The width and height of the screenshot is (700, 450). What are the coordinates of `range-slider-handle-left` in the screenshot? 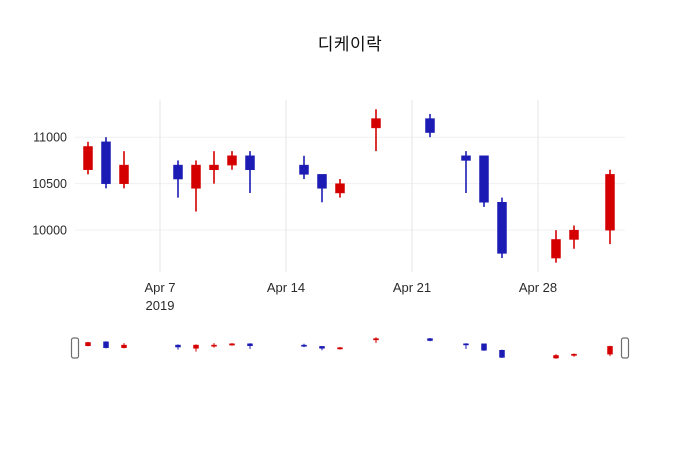 It's located at (75, 348).